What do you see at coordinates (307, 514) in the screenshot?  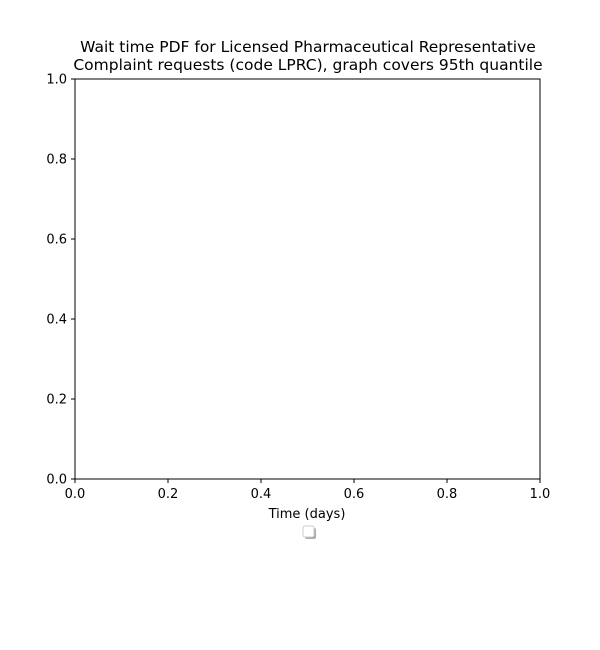 I see `x-axis-label: Time (days)` at bounding box center [307, 514].